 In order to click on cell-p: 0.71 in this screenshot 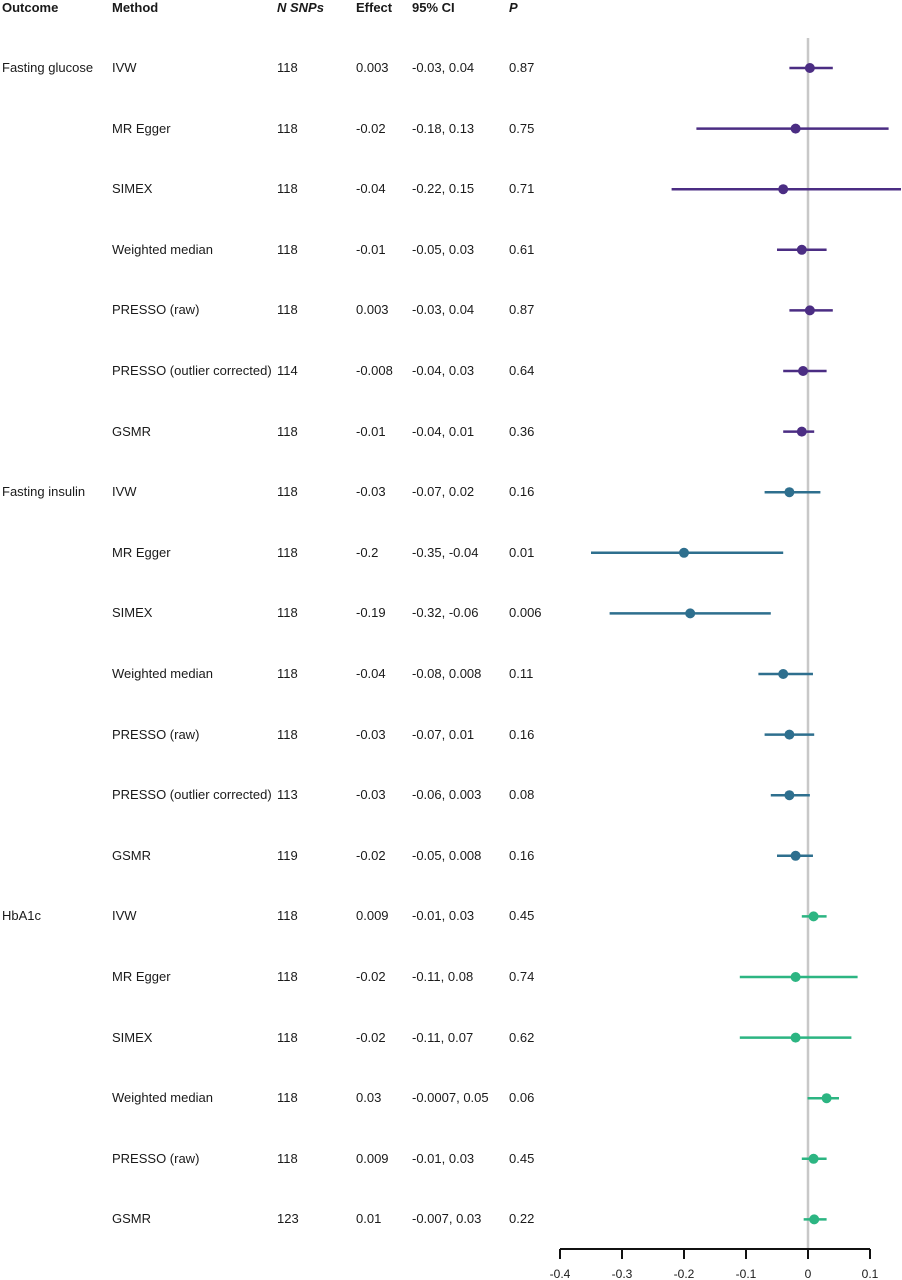, I will do `click(522, 189)`.